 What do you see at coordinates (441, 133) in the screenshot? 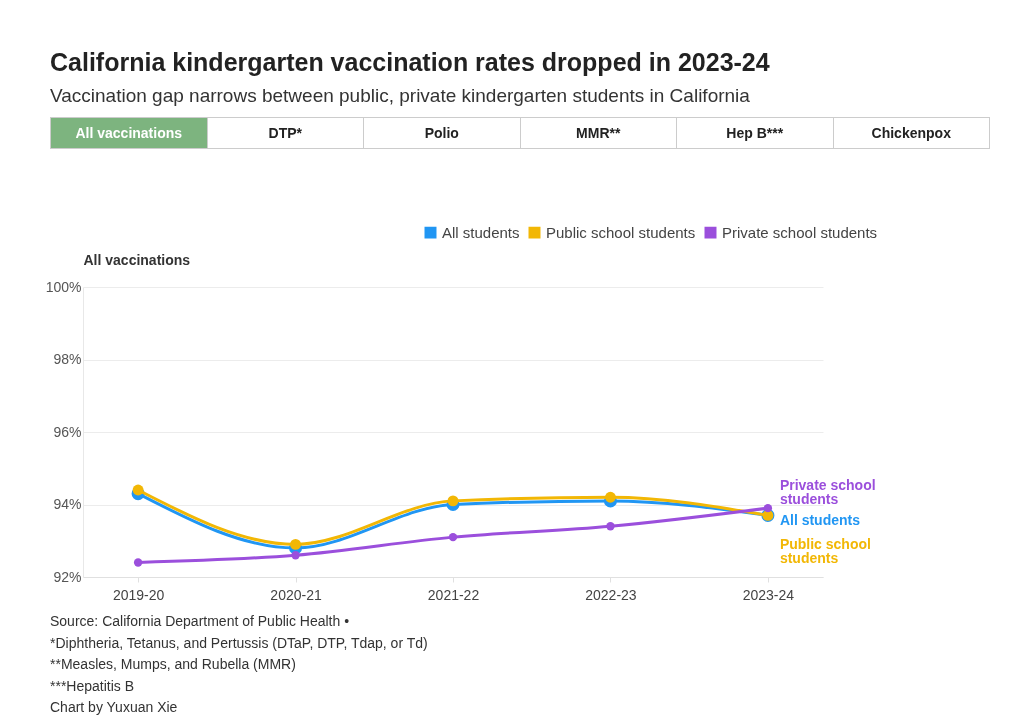
I see `text: Polio` at bounding box center [441, 133].